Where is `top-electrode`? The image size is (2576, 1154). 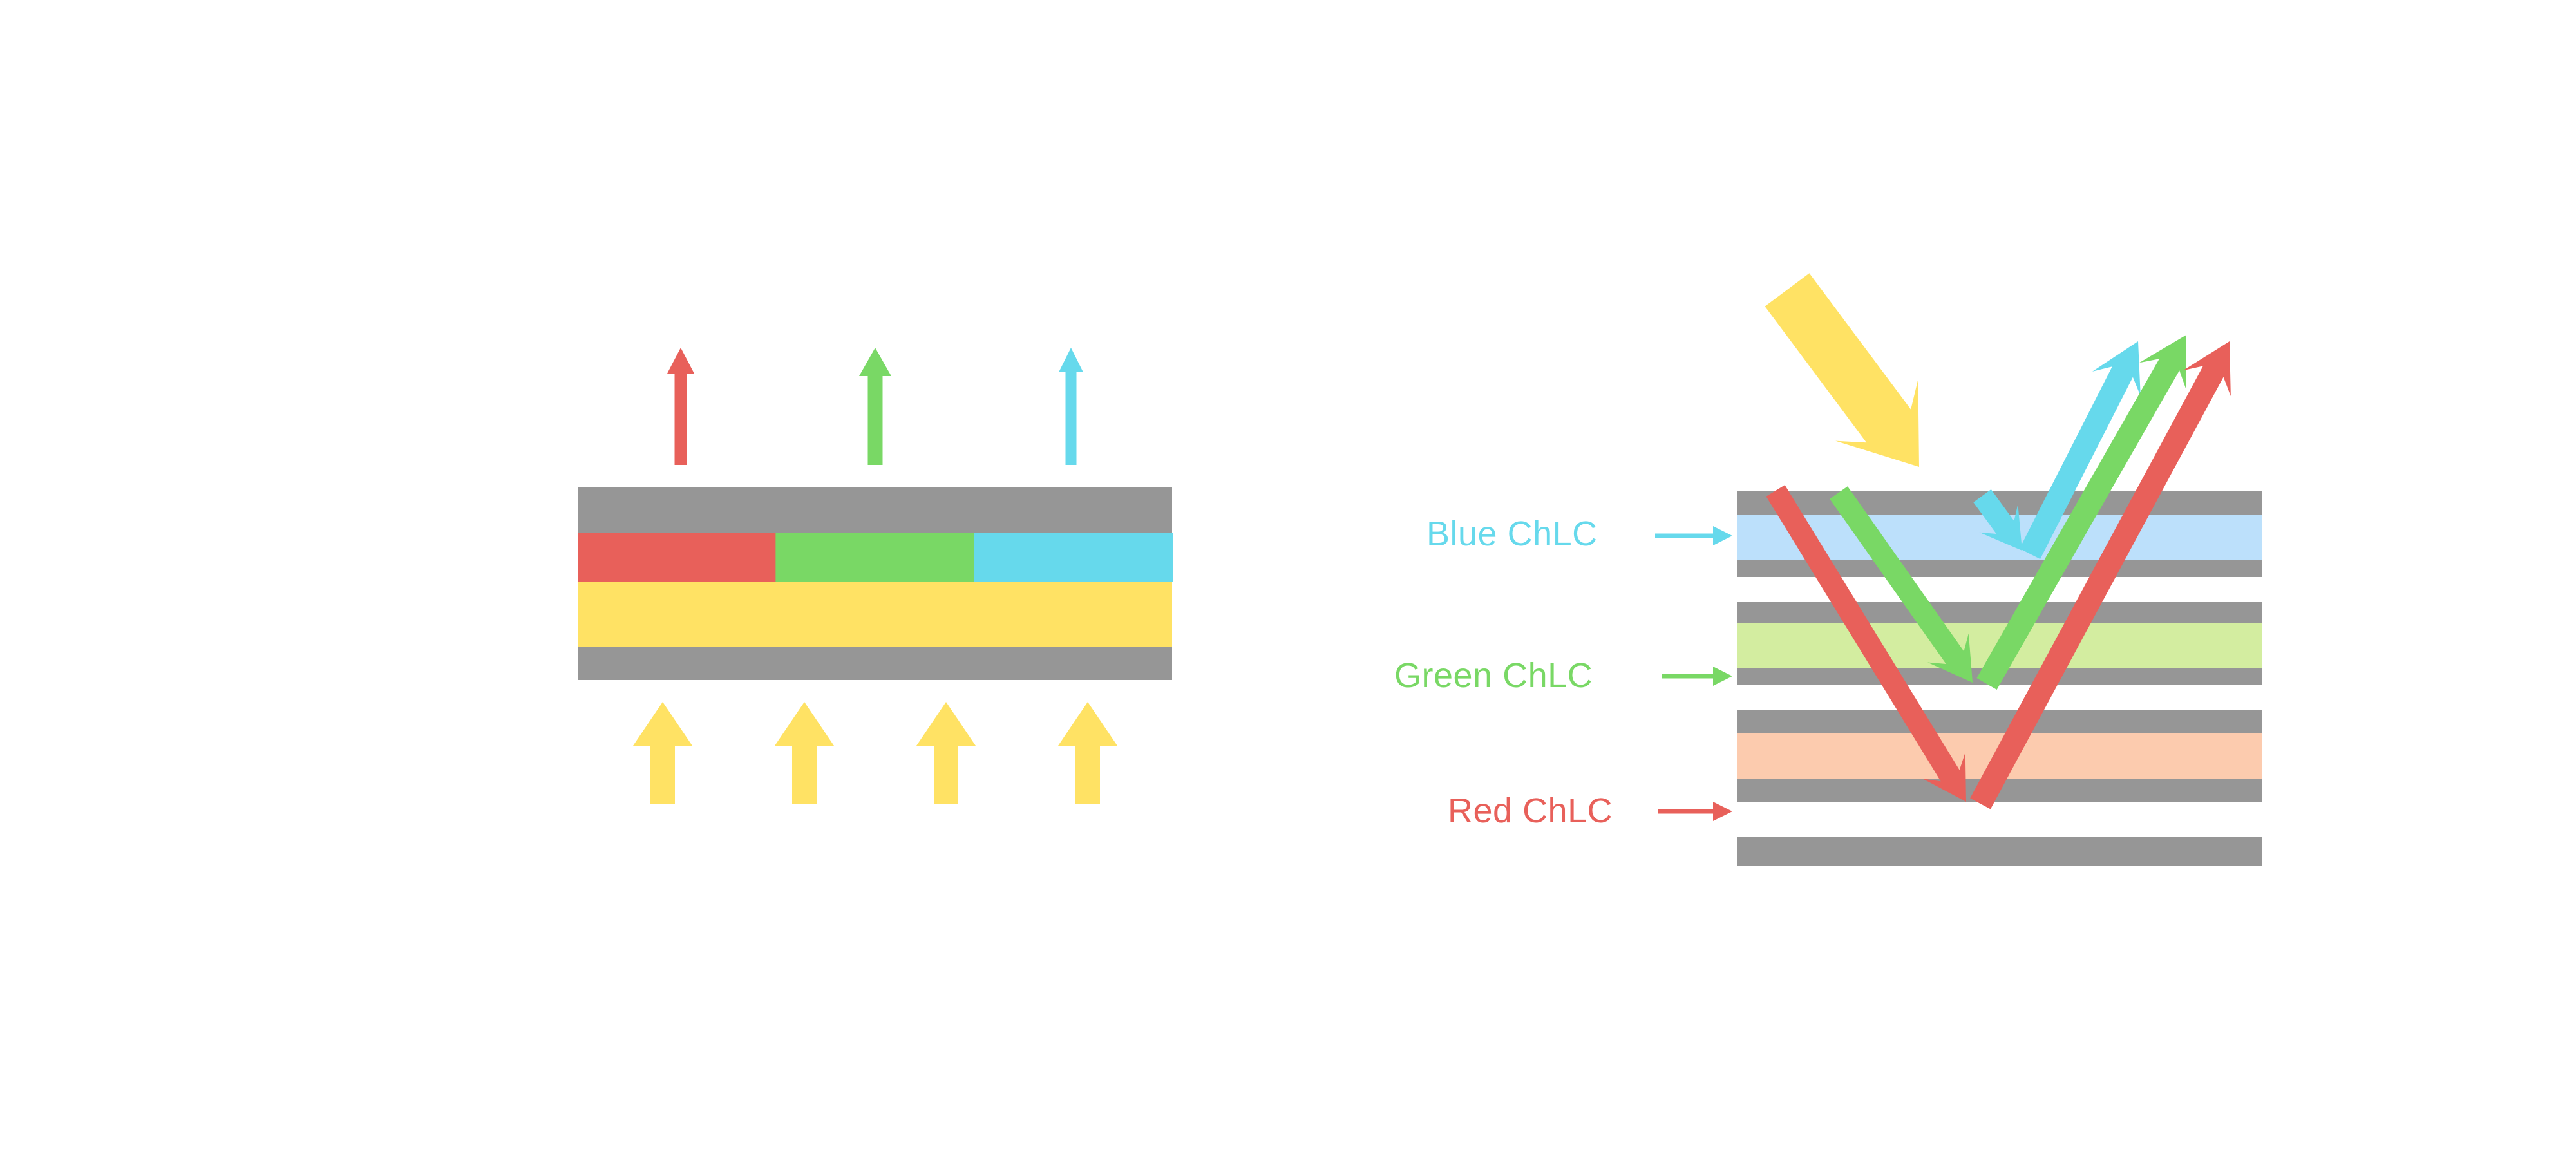
top-electrode is located at coordinates (875, 510).